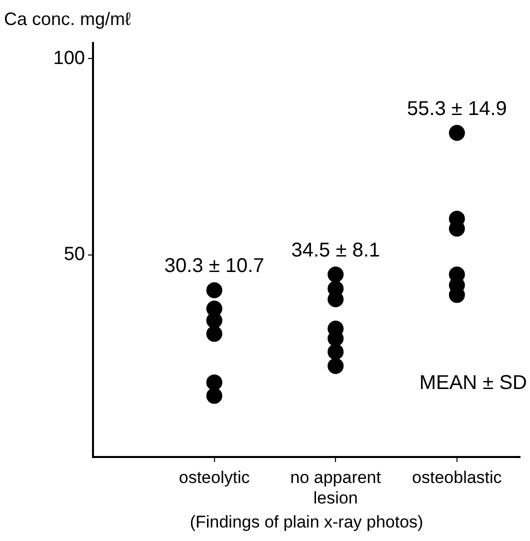 Image resolution: width=530 pixels, height=541 pixels. Describe the element at coordinates (74, 255) in the screenshot. I see `y-tick-label: 50` at that location.